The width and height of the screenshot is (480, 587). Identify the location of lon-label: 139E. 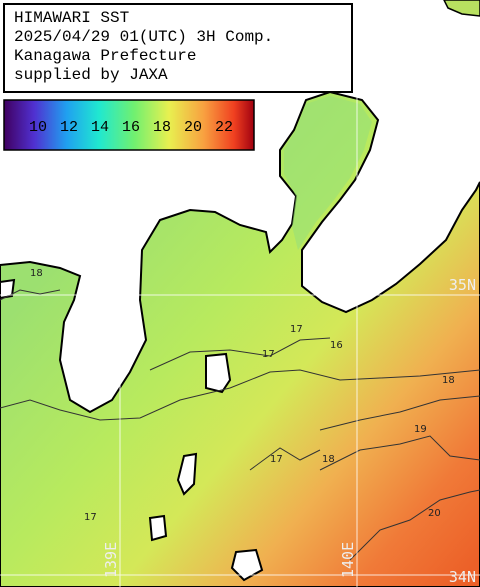
(111, 560).